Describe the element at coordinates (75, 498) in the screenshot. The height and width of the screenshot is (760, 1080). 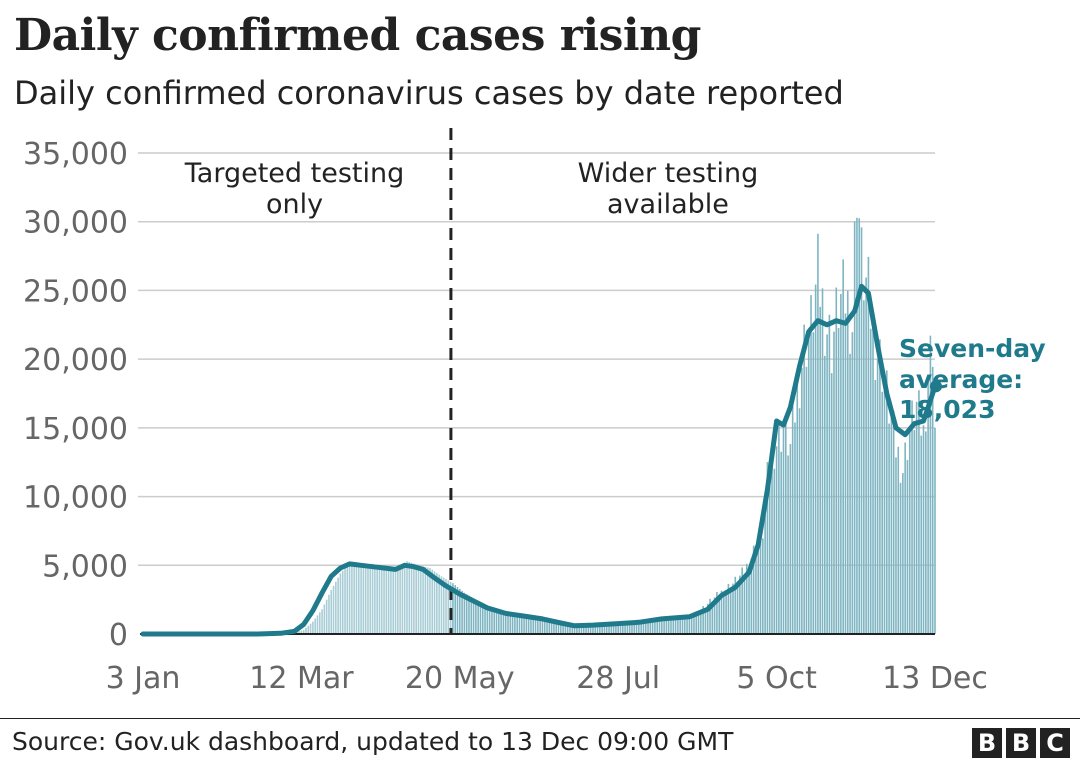
I see `y-tick-label: 10,000` at that location.